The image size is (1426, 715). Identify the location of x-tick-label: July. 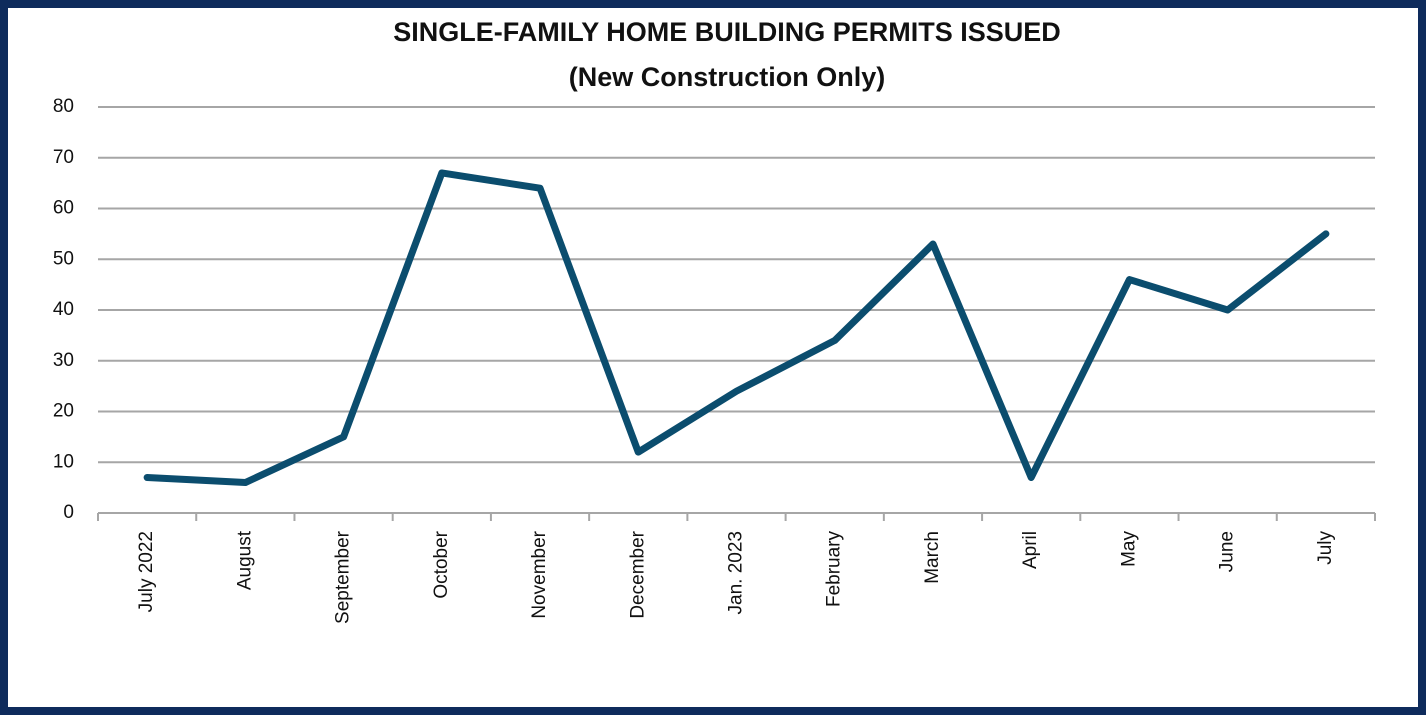
(1325, 548).